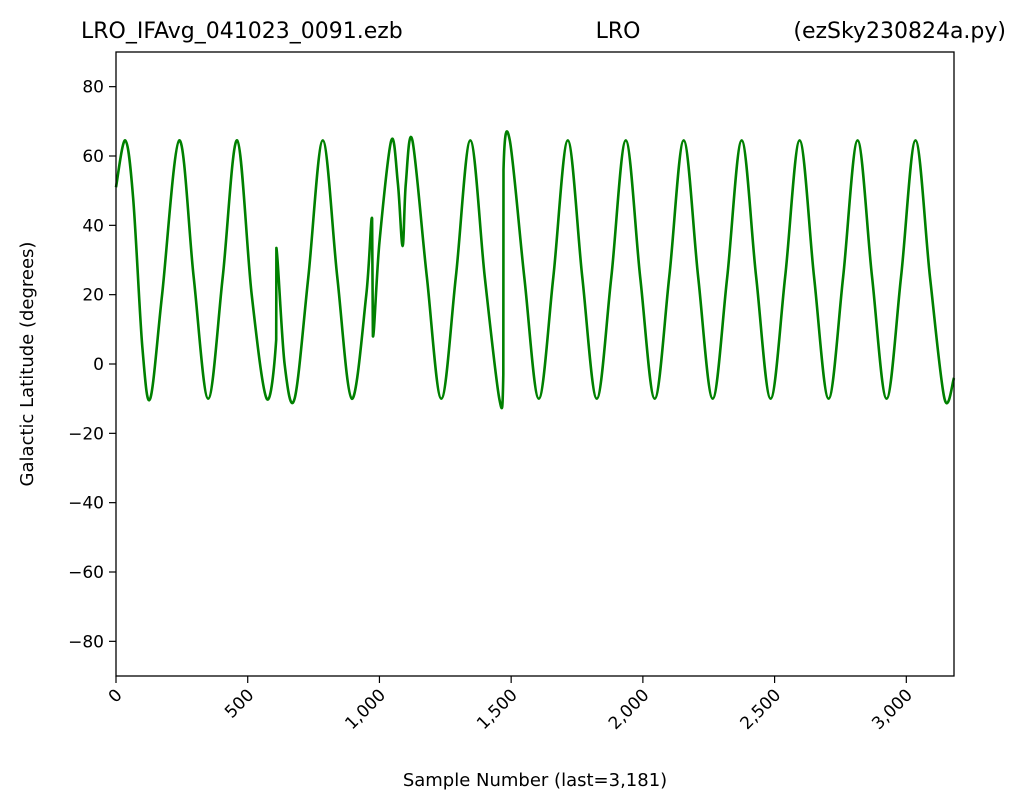 This screenshot has height=807, width=1024. I want to click on x-tick-label: 1,000, so click(365, 709).